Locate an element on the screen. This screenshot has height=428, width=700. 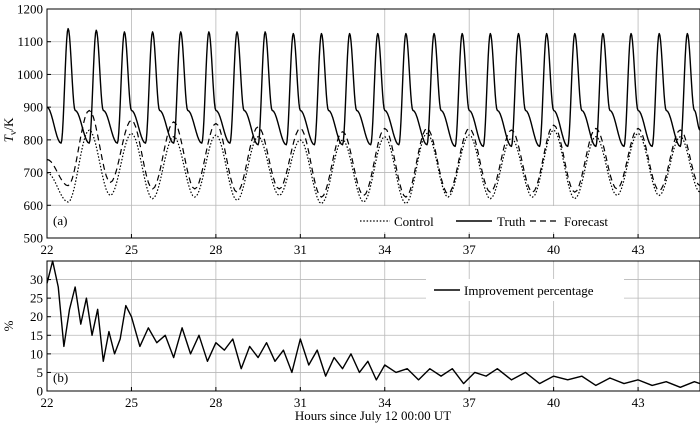
panel-b-label: (b) is located at coordinates (60, 377).